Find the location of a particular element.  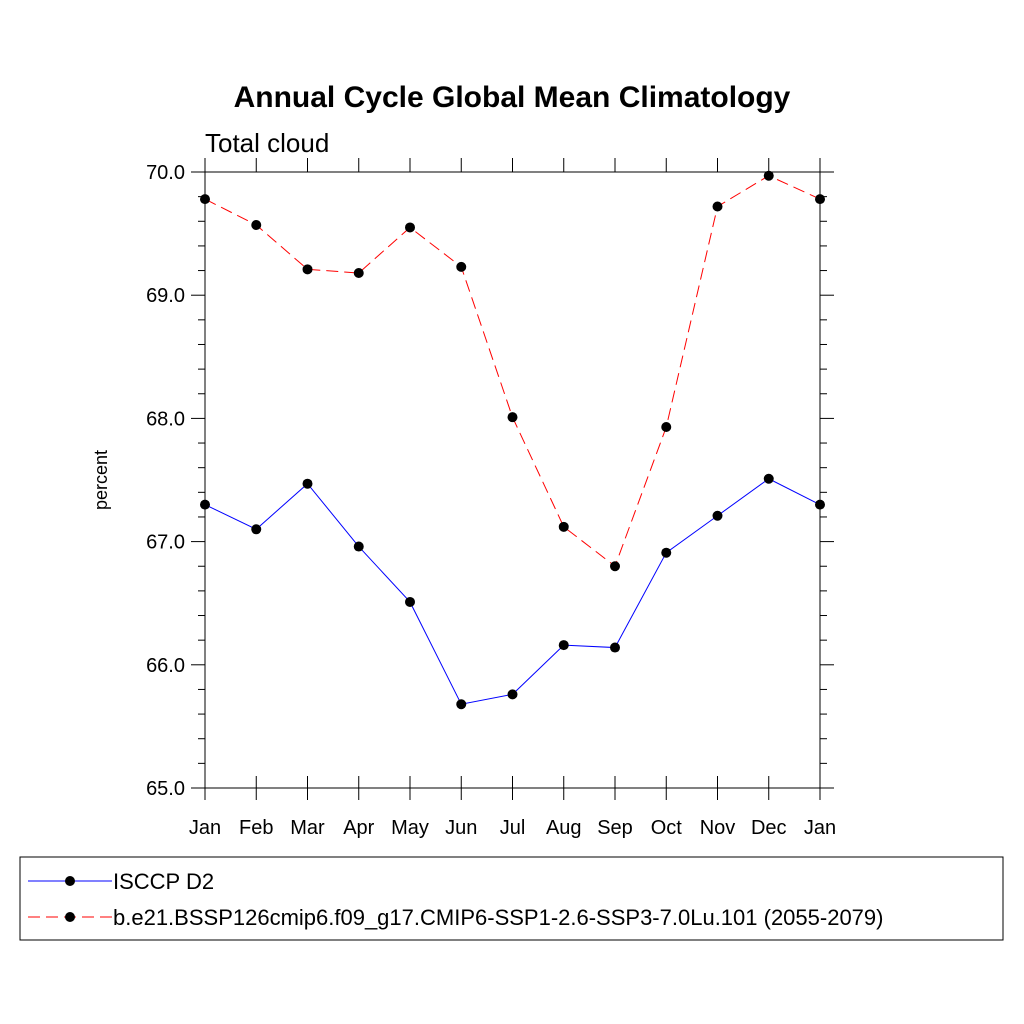

x-tick-label: Feb is located at coordinates (256, 828).